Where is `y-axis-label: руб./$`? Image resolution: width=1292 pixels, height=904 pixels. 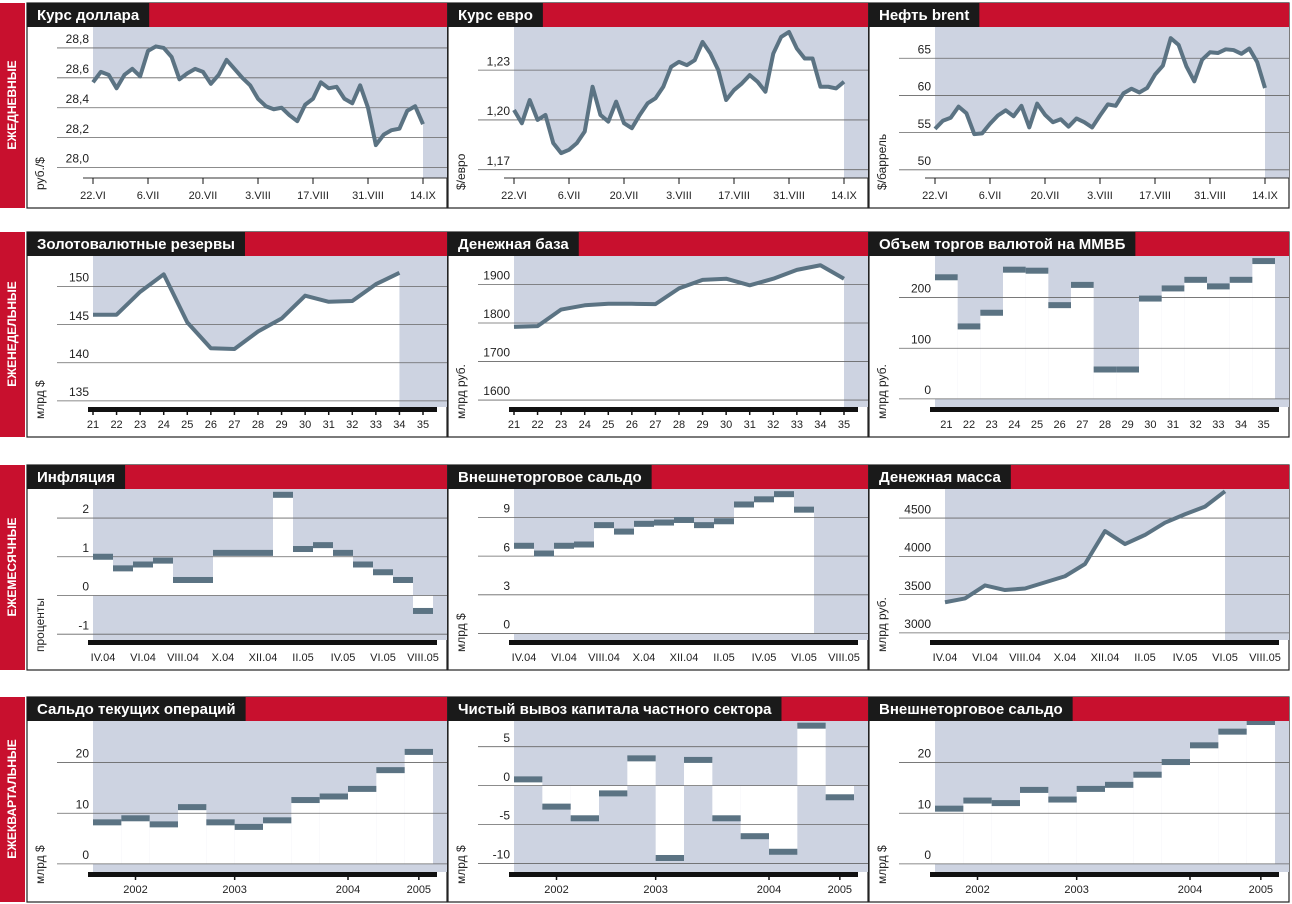
y-axis-label: руб./$ is located at coordinates (40, 173).